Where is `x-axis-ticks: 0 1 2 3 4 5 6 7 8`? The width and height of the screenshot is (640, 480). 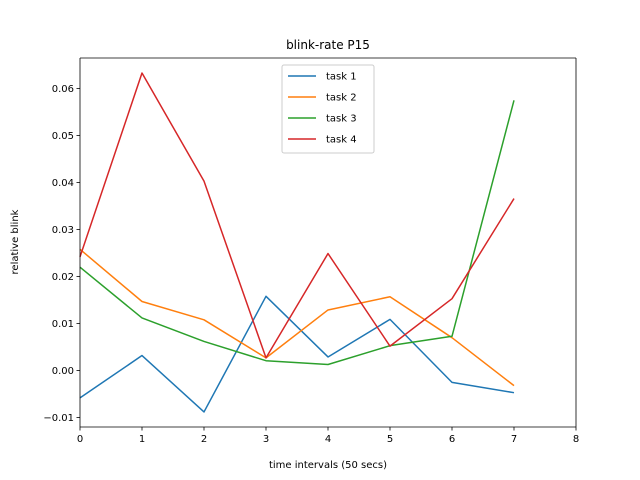
x-axis-ticks: 0 1 2 3 4 5 6 7 8 is located at coordinates (328, 436).